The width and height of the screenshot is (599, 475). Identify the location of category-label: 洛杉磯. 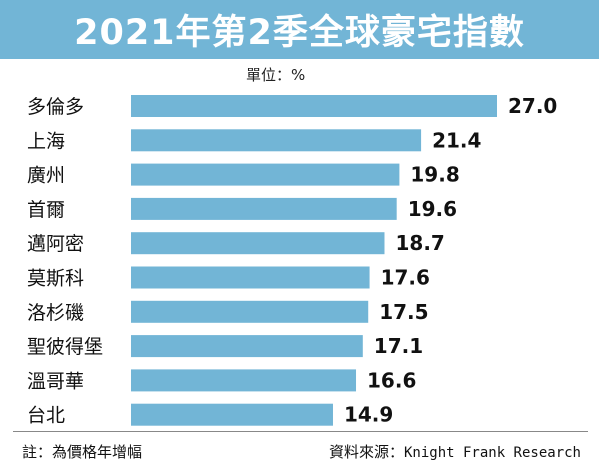
(55, 313).